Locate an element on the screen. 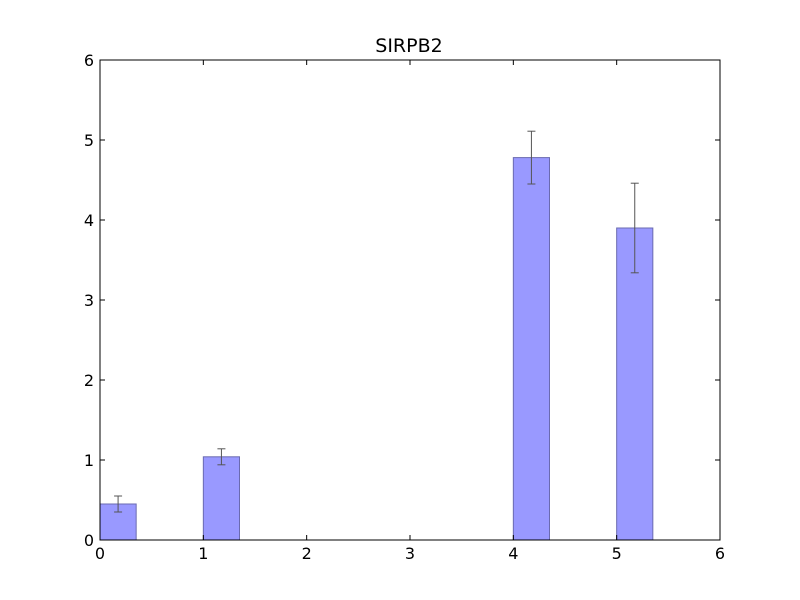 The width and height of the screenshot is (800, 600). x-axis-tick-labels: 0 1 2 3 4 5 6 is located at coordinates (410, 553).